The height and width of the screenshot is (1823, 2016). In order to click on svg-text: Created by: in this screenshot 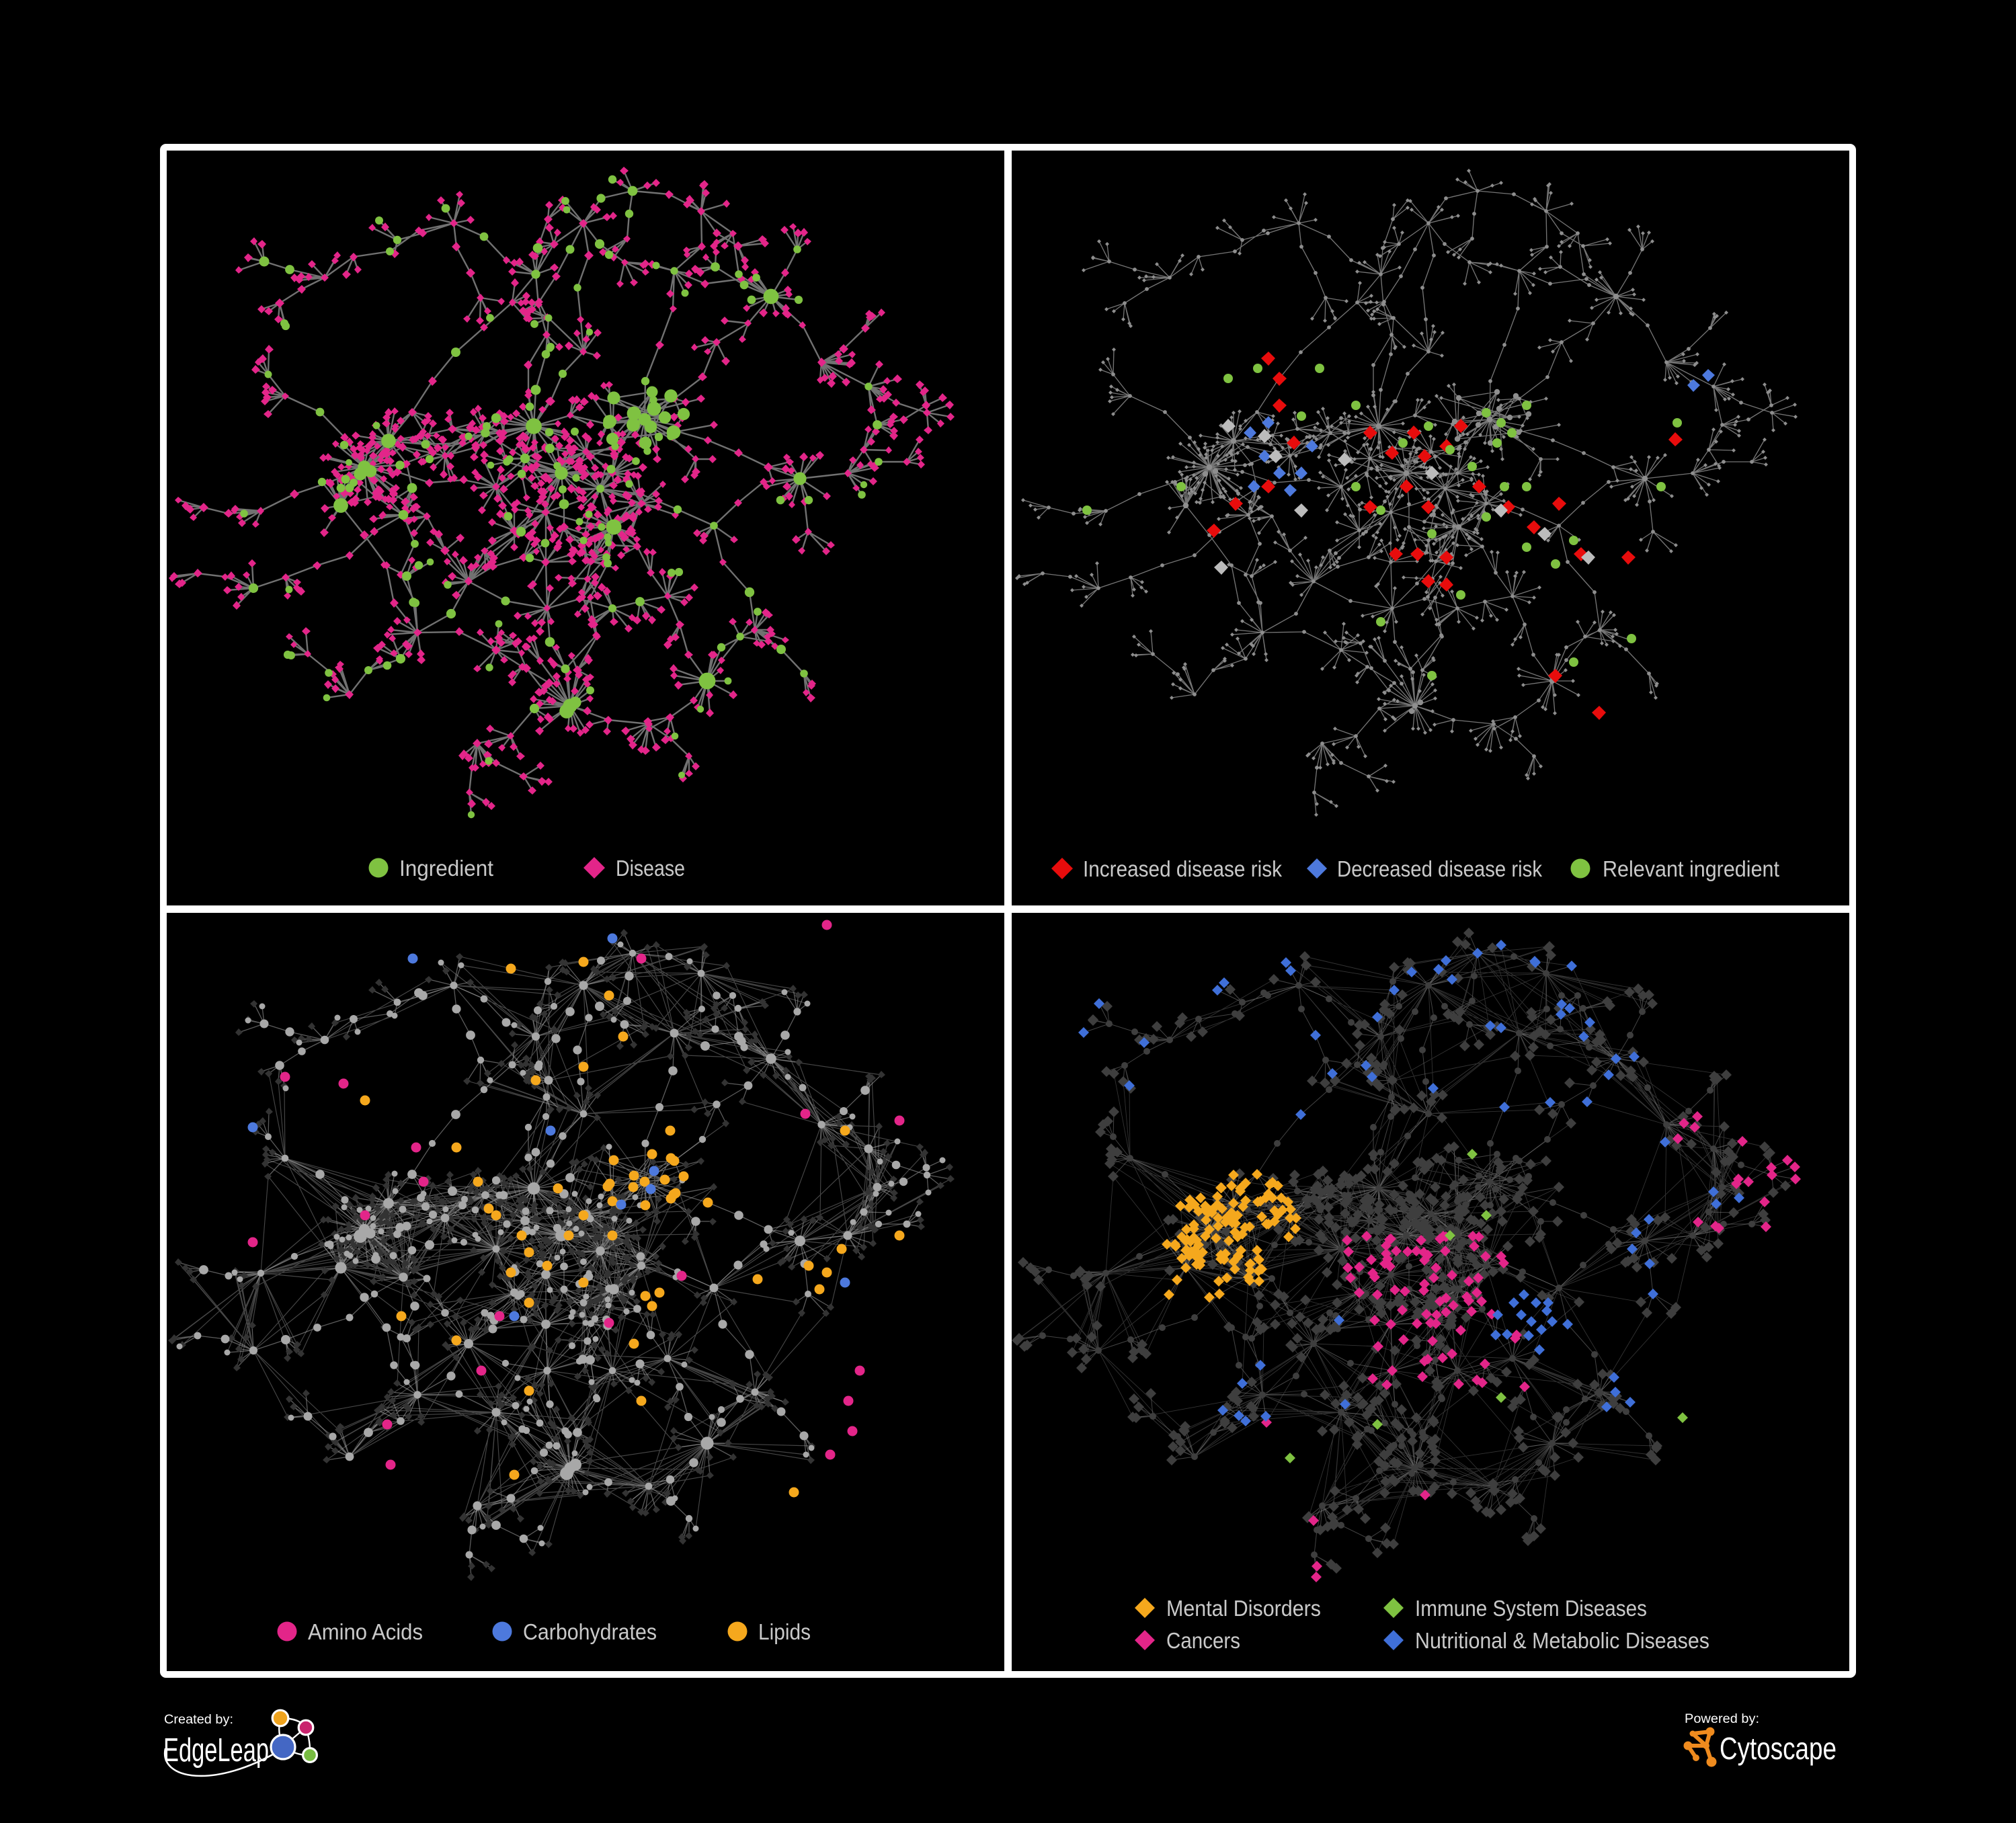, I will do `click(198, 1720)`.